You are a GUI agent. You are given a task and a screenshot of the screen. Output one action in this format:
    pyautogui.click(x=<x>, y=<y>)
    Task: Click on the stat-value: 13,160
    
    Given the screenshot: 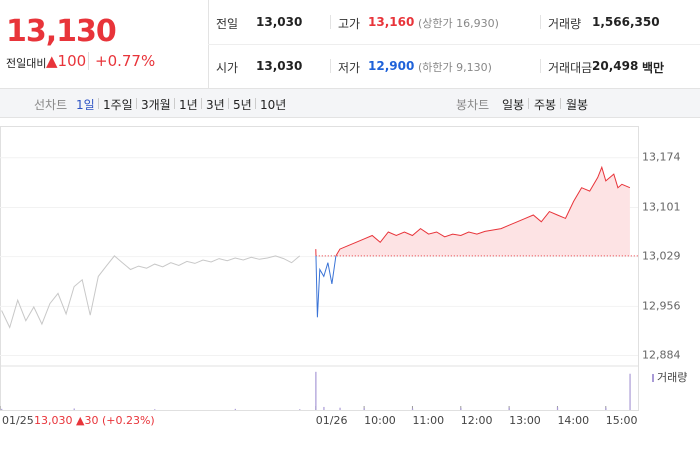 What is the action you would take?
    pyautogui.click(x=391, y=22)
    